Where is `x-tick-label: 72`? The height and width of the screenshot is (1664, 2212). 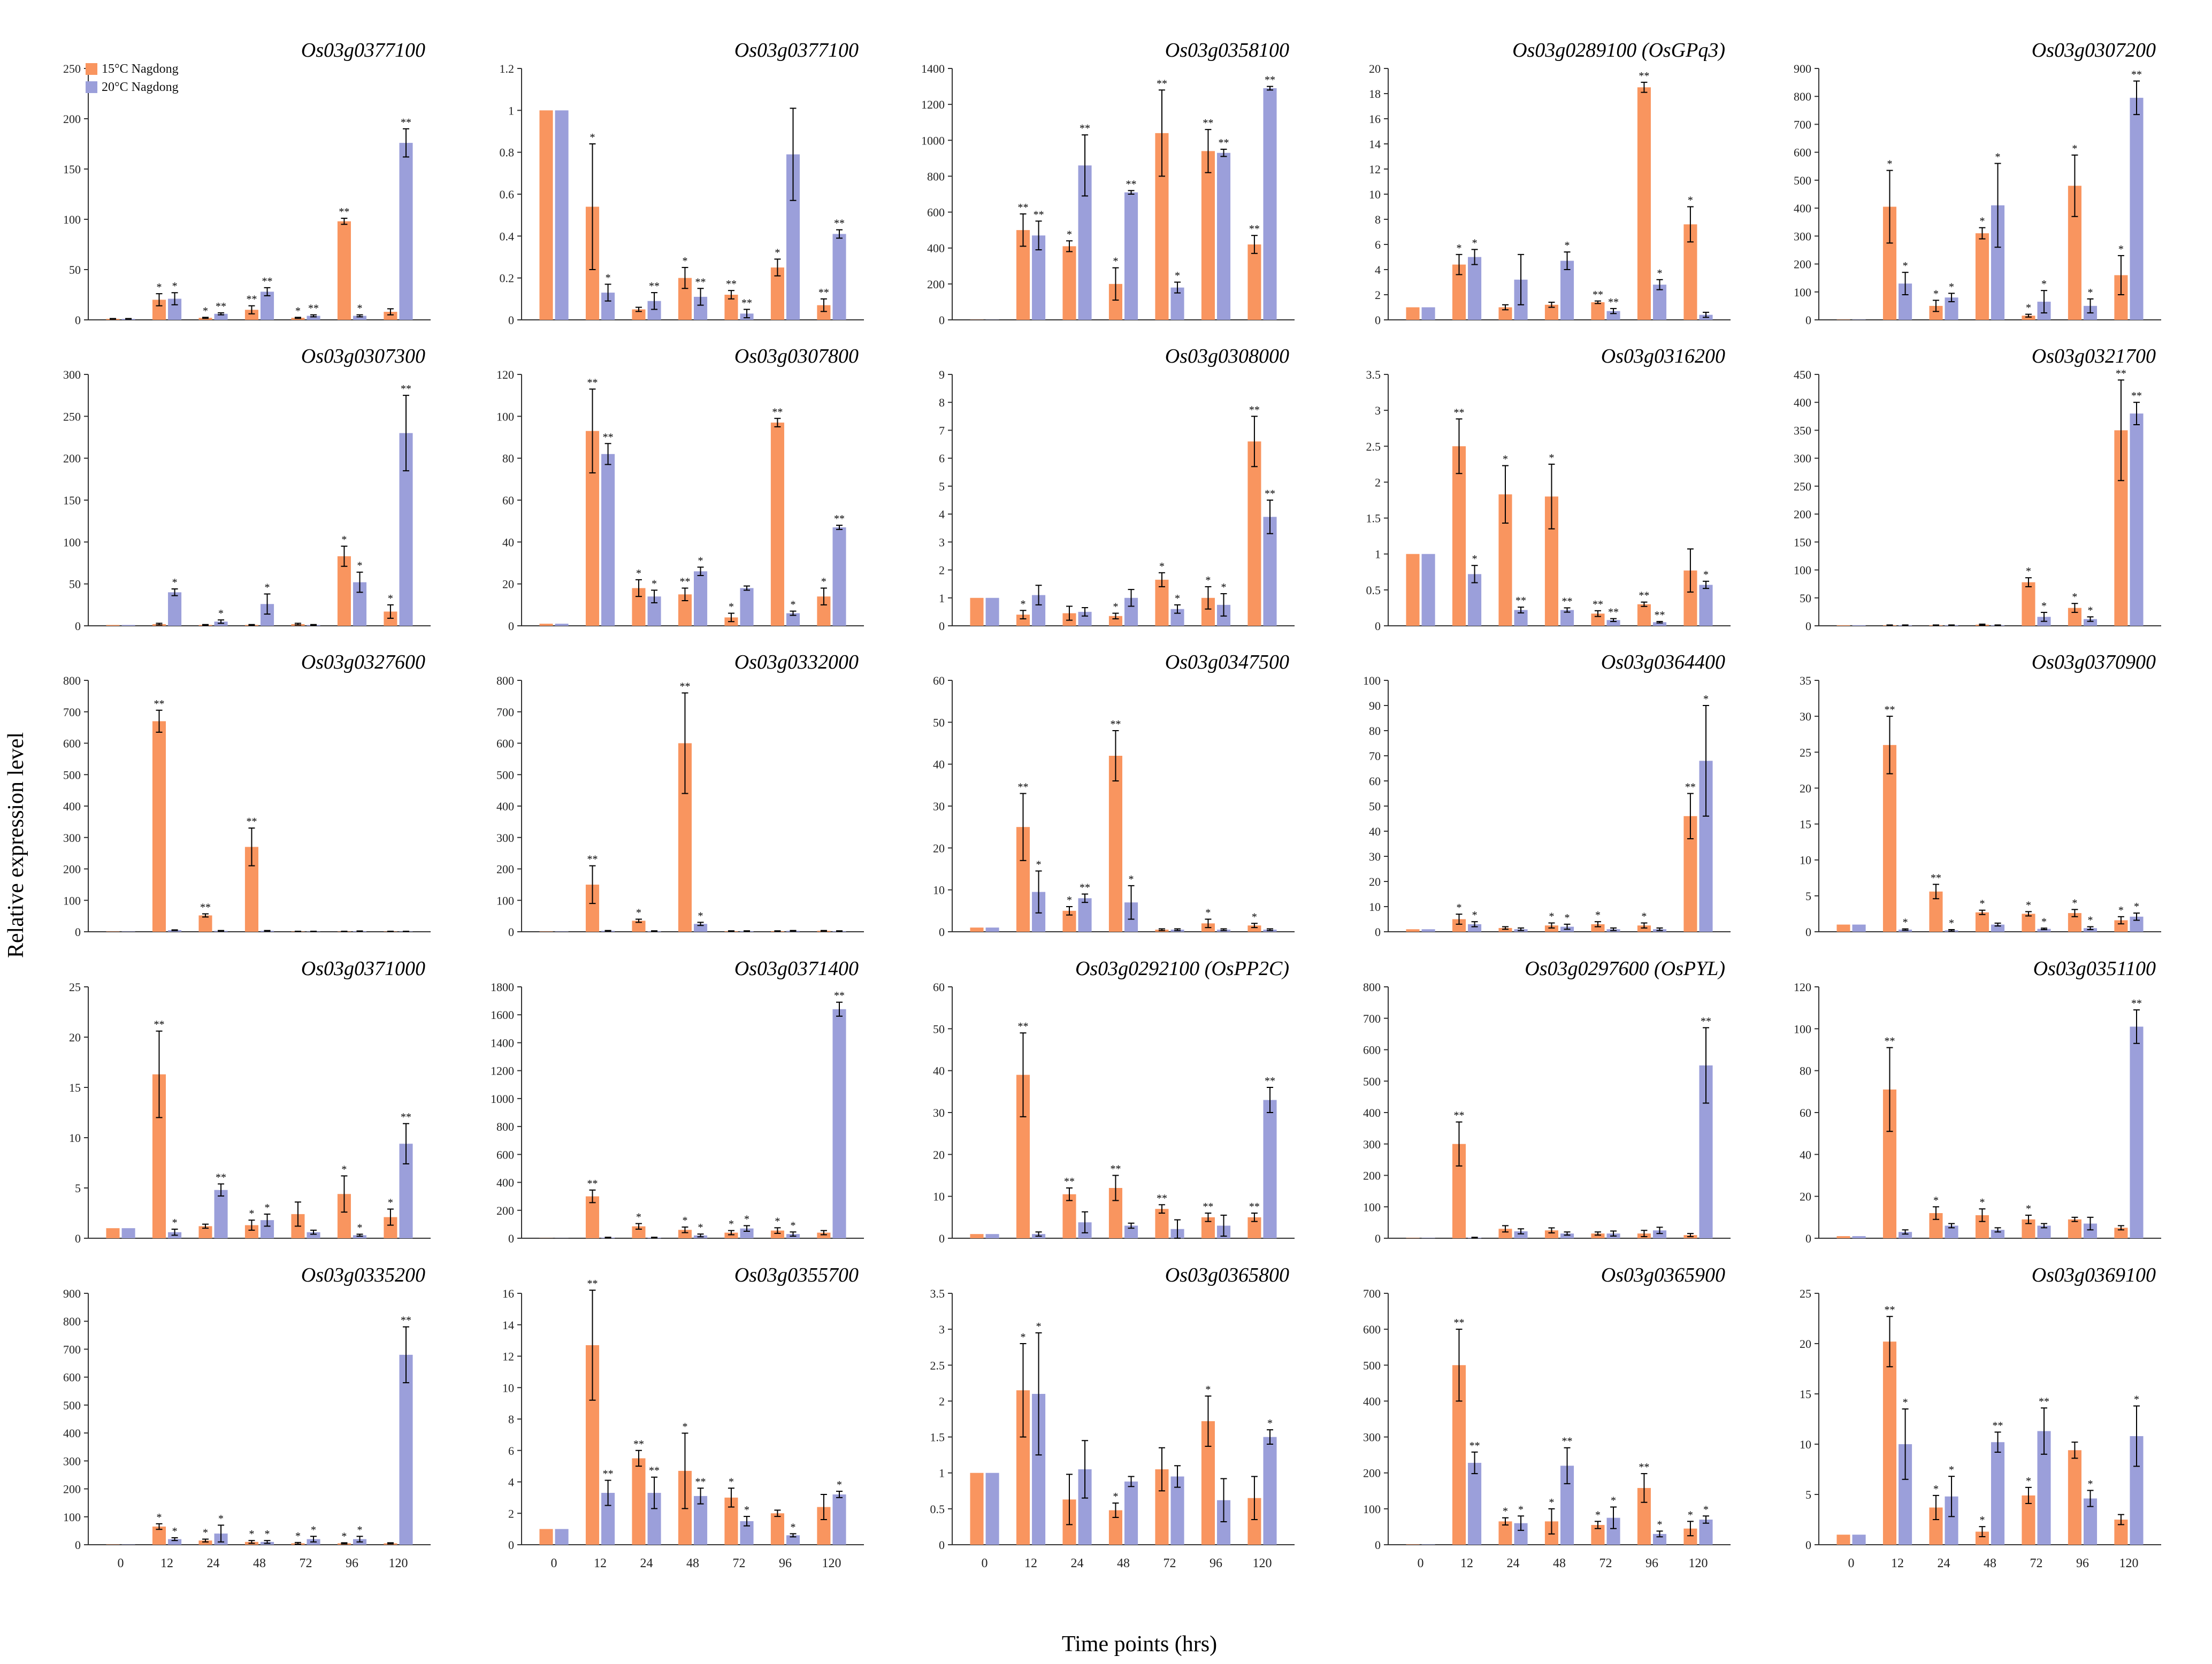
x-tick-label: 72 is located at coordinates (306, 1563).